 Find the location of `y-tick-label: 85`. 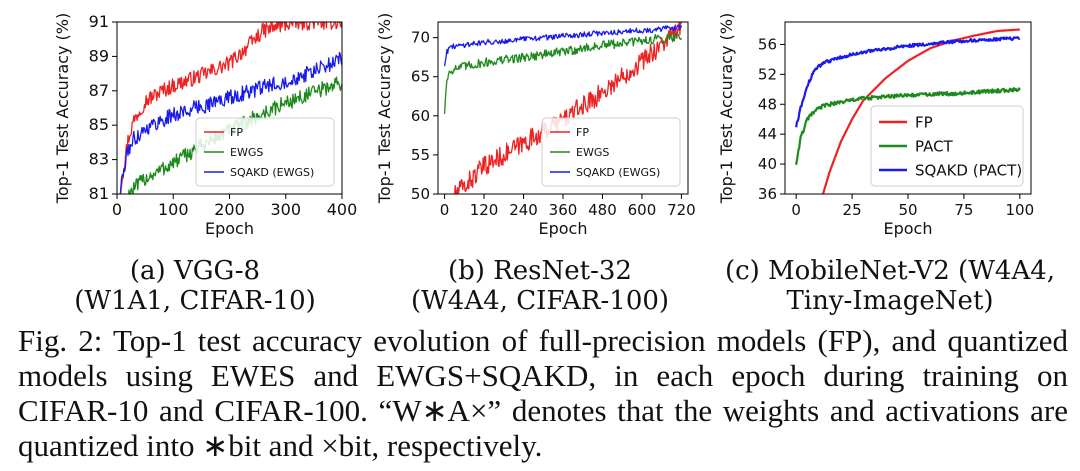

y-tick-label: 85 is located at coordinates (99, 124).